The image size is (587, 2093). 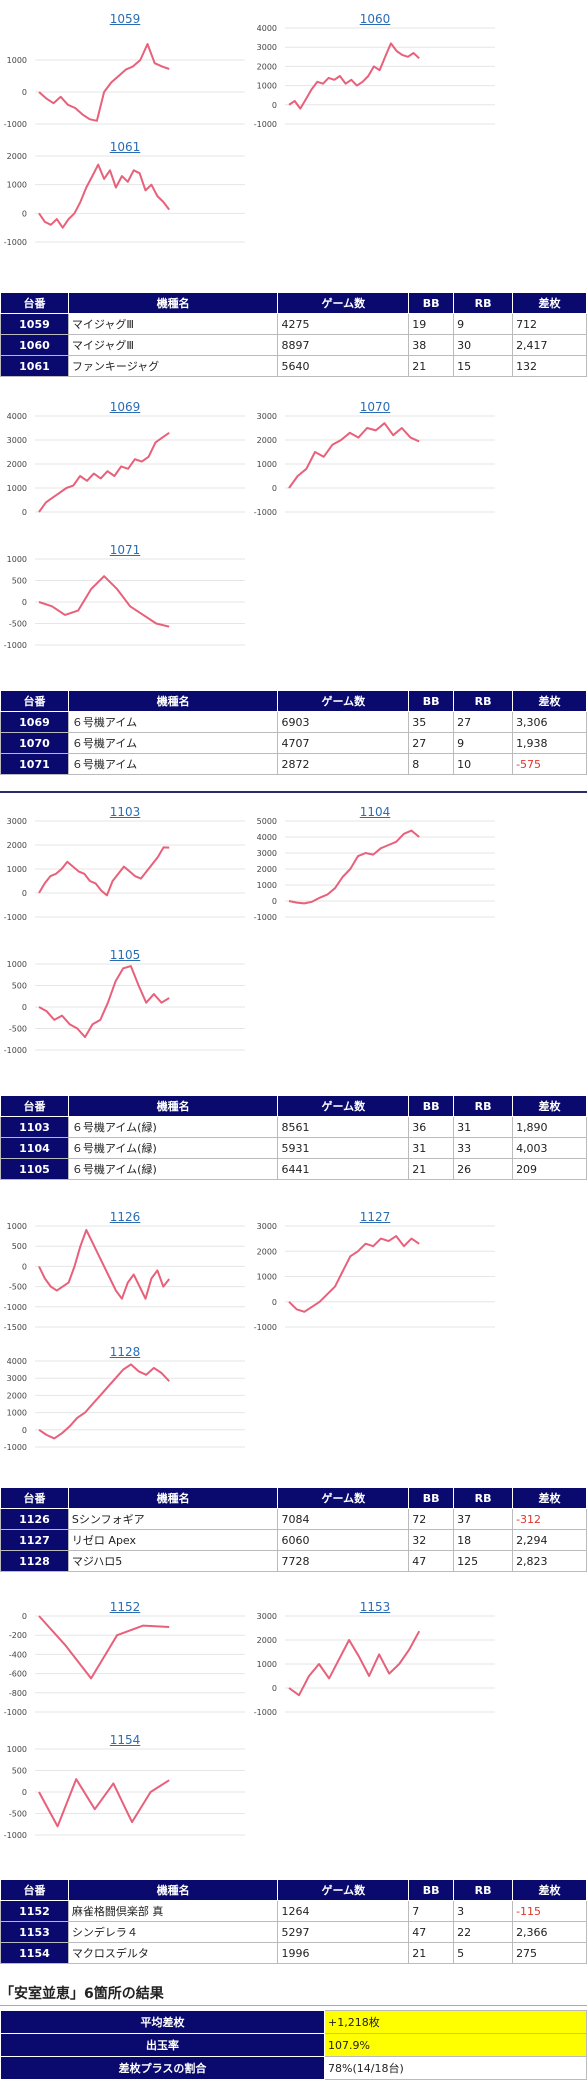 What do you see at coordinates (173, 722) in the screenshot?
I see `machine-name: ６号機アイム` at bounding box center [173, 722].